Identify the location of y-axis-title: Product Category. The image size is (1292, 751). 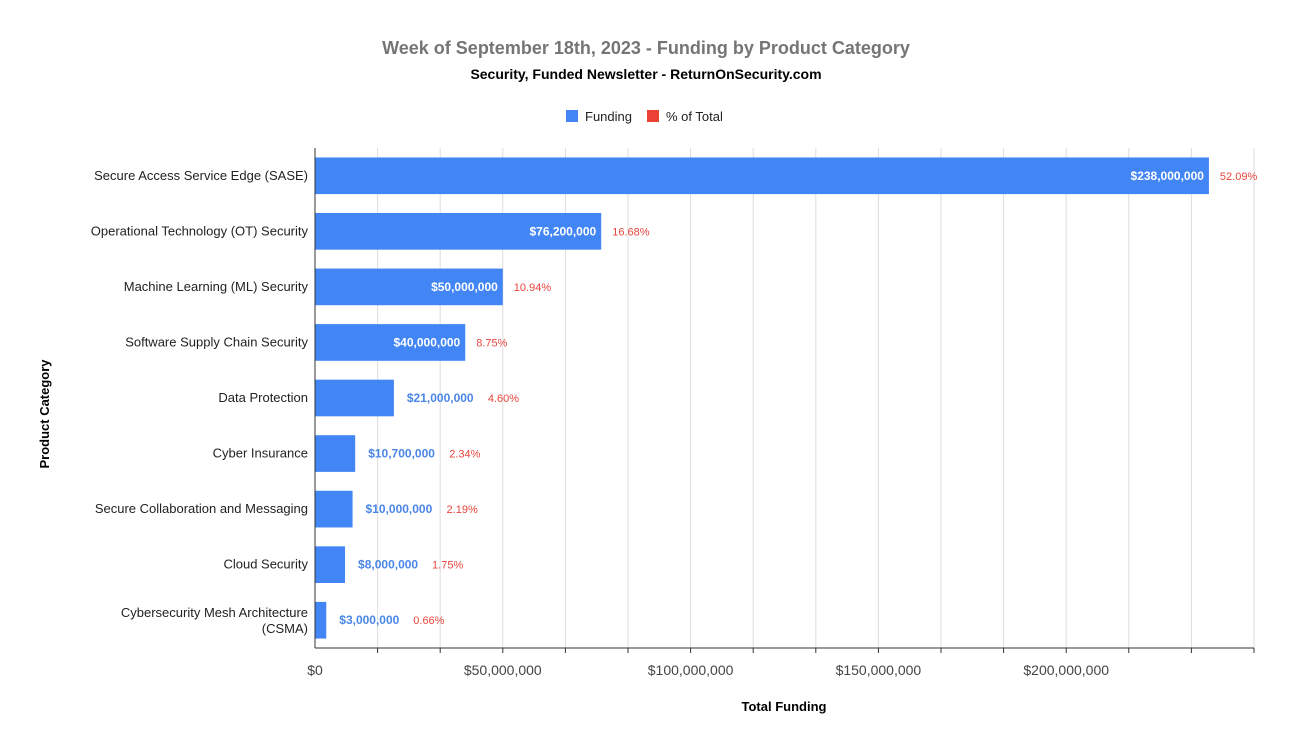
(44, 414).